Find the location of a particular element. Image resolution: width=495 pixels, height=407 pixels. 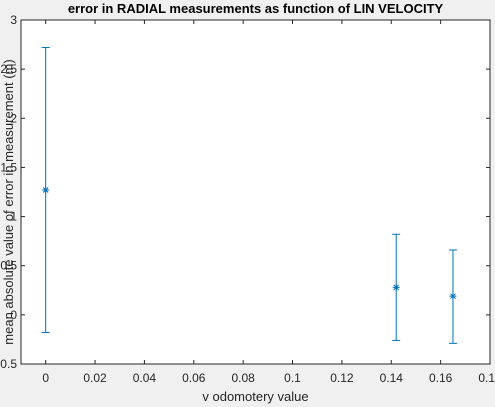

x-tick-label: 0.06 is located at coordinates (194, 378).